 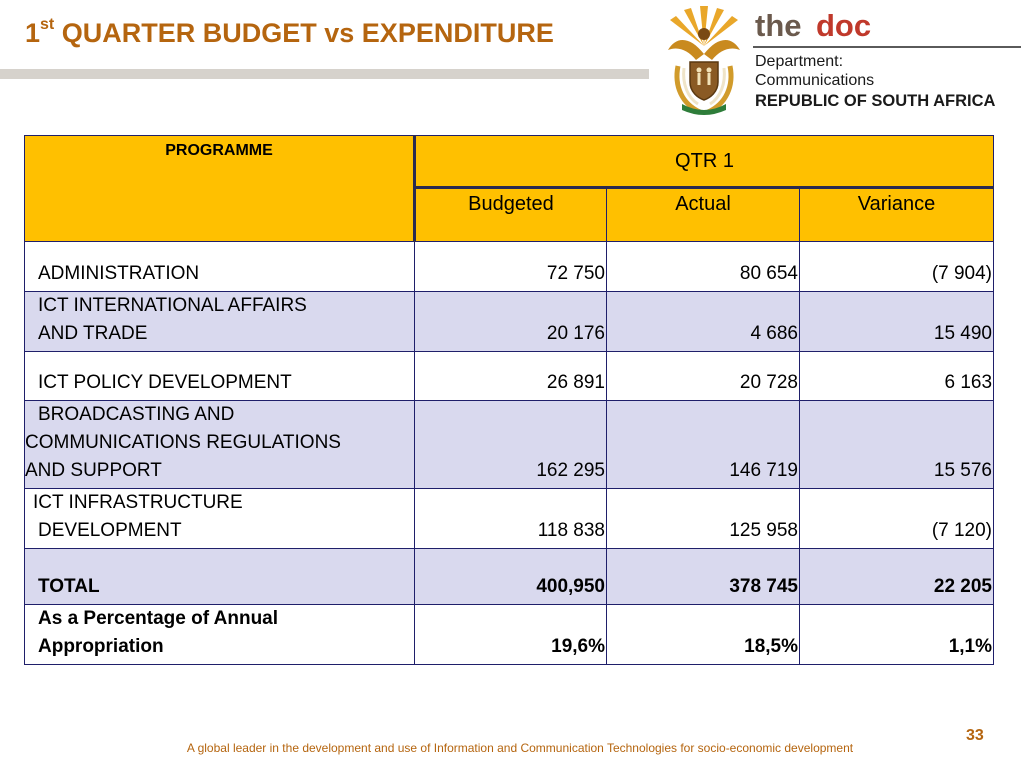 What do you see at coordinates (896, 214) in the screenshot?
I see `header-variance: Variance` at bounding box center [896, 214].